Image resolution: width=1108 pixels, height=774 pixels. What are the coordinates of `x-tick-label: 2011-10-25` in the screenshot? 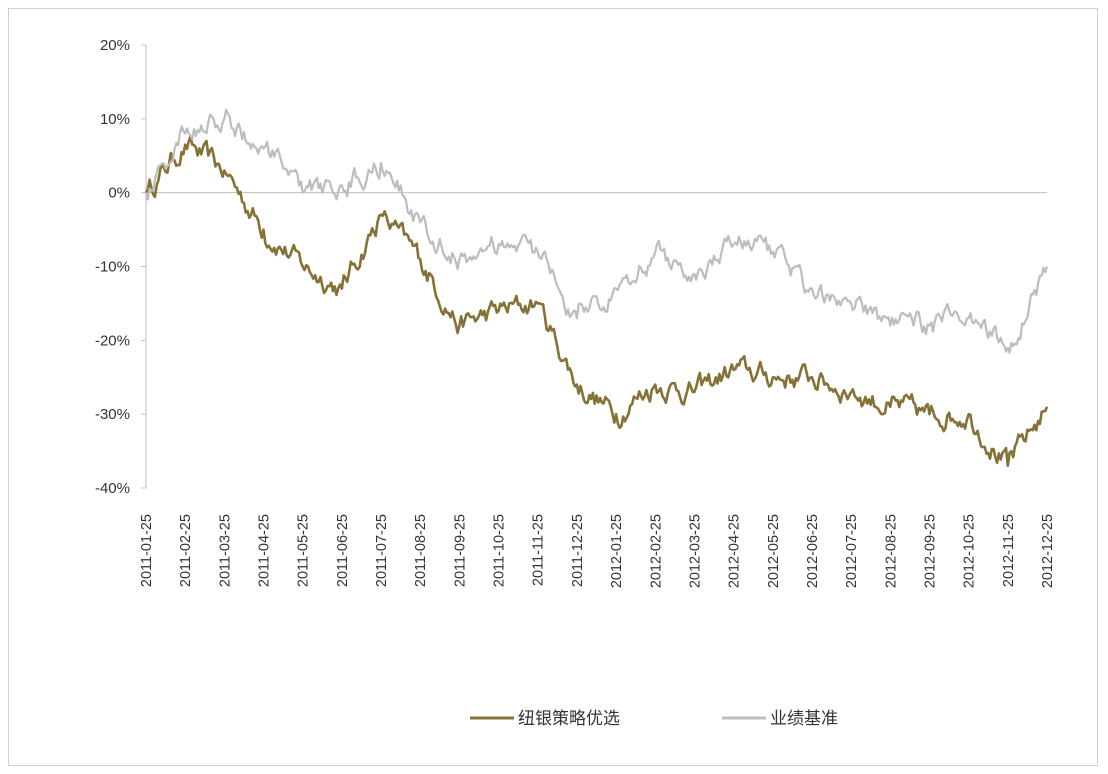 It's located at (500, 550).